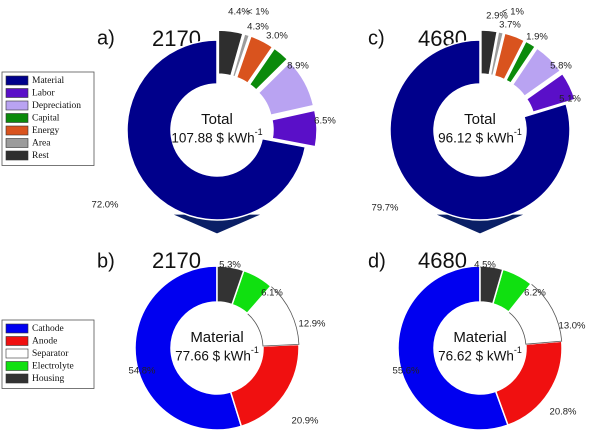  Describe the element at coordinates (406, 371) in the screenshot. I see `slice-label-cathode: 55.6%` at that location.